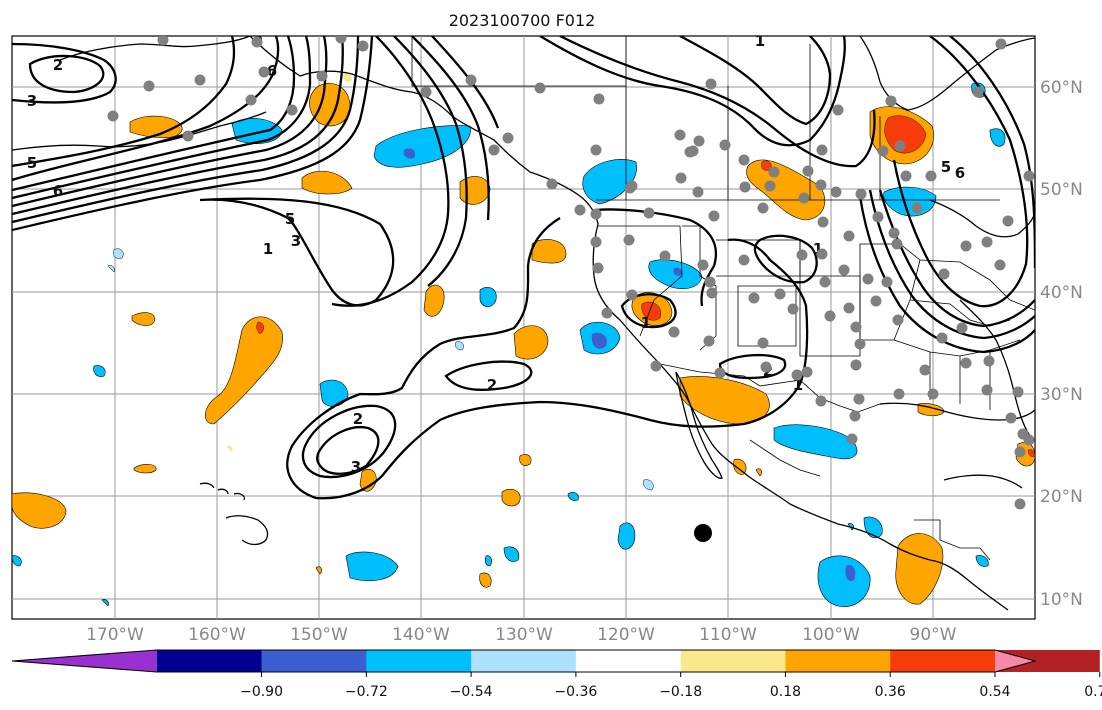 Image resolution: width=1102 pixels, height=710 pixels. Describe the element at coordinates (217, 635) in the screenshot. I see `lon-label: 160°W` at that location.